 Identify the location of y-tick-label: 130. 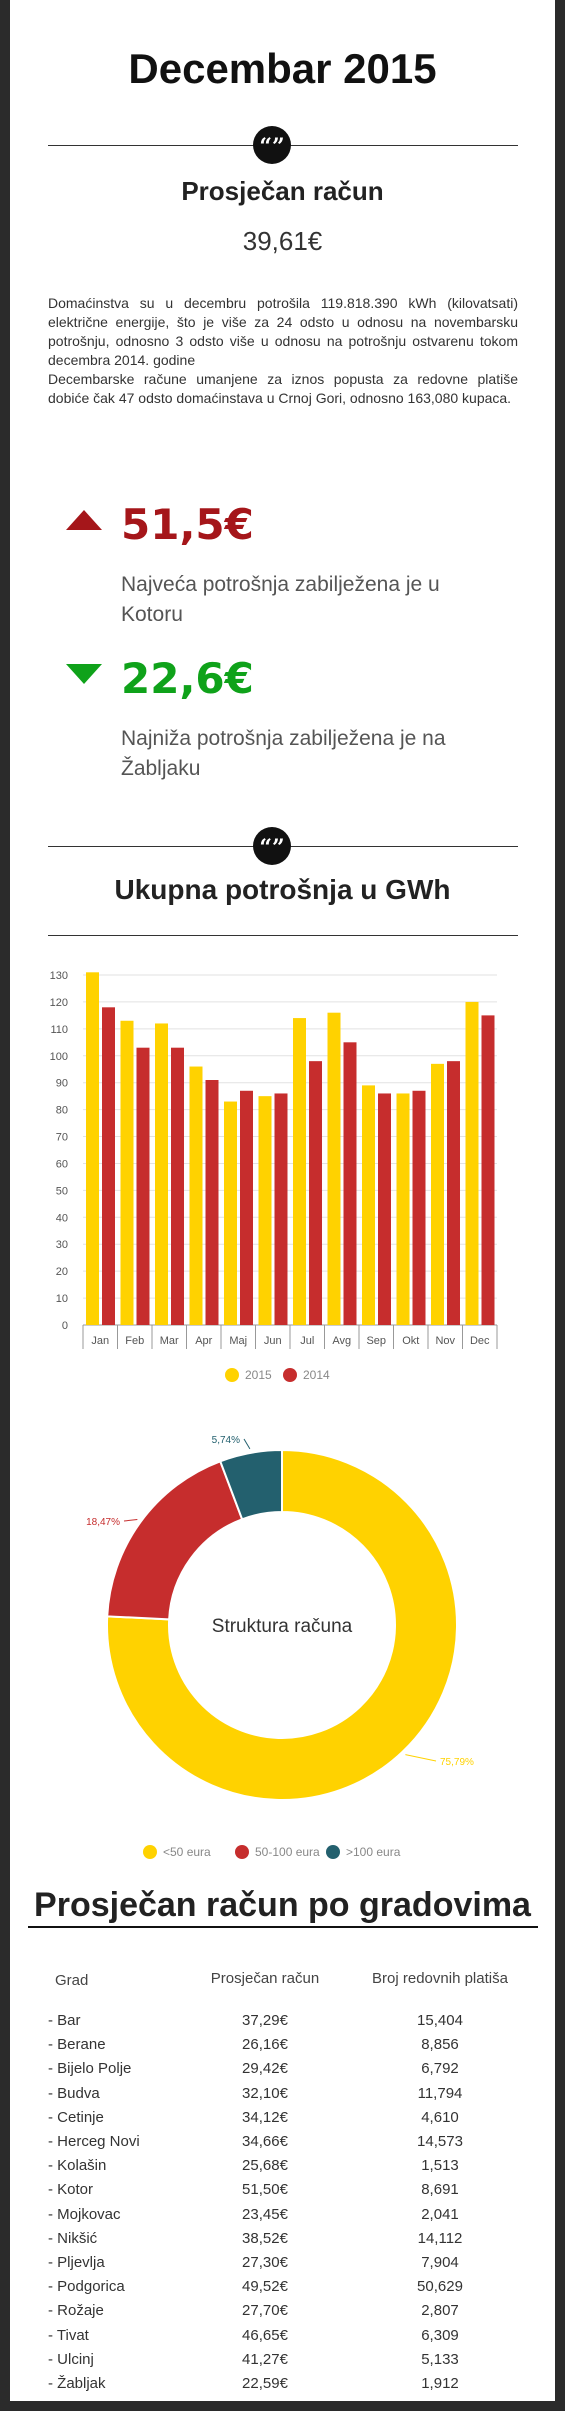
(59, 976).